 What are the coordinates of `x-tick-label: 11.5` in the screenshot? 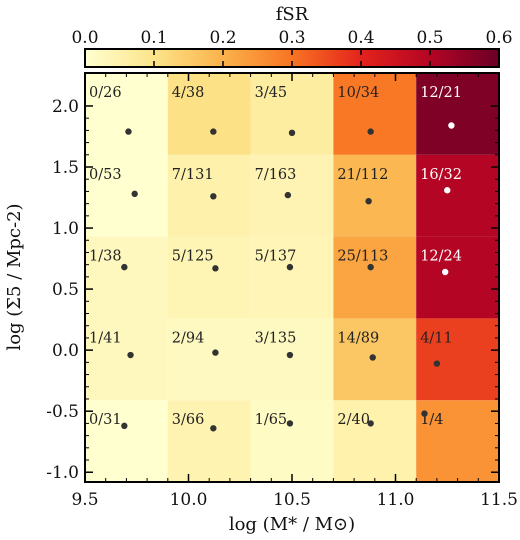 It's located at (499, 500).